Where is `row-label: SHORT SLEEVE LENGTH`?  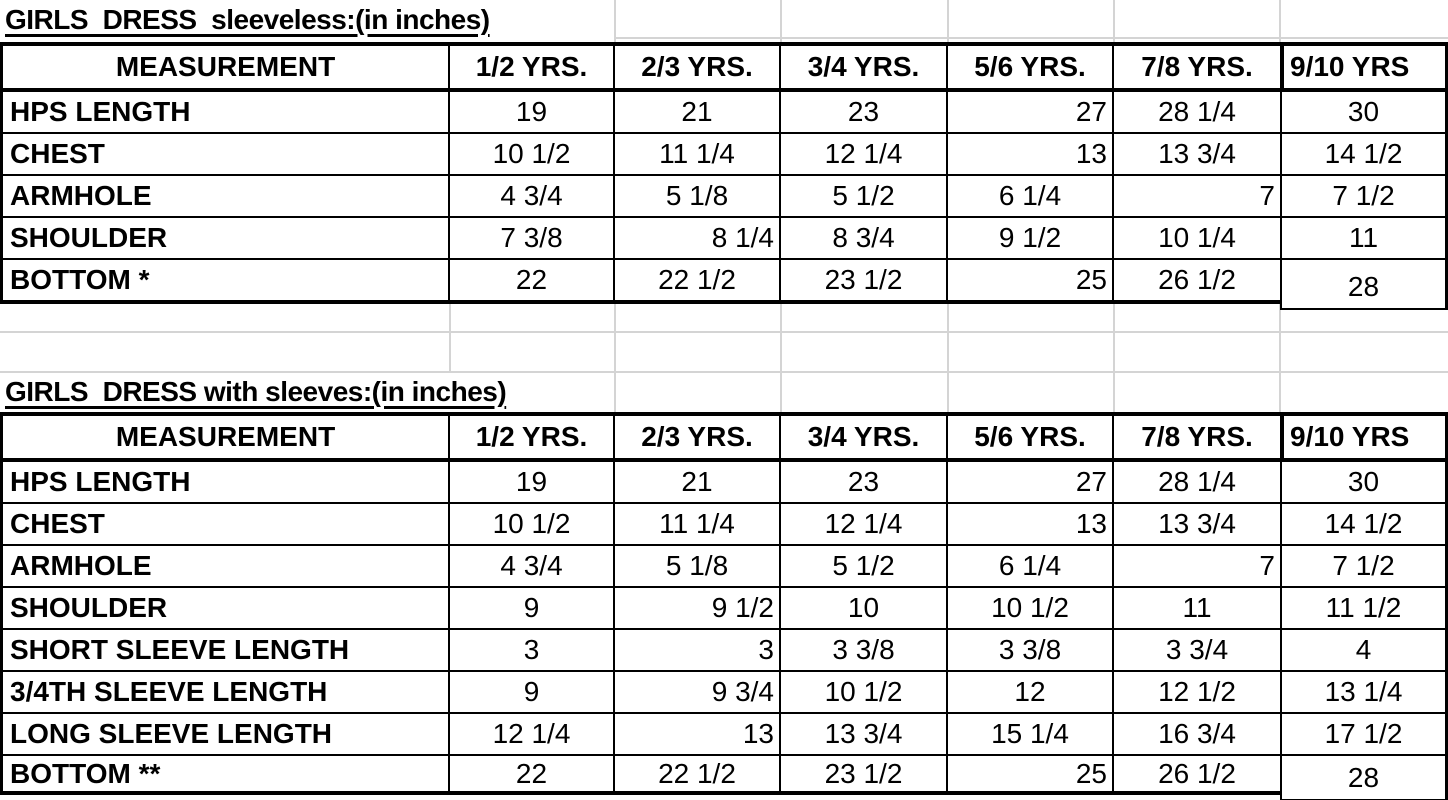
row-label: SHORT SLEEVE LENGTH is located at coordinates (225, 651).